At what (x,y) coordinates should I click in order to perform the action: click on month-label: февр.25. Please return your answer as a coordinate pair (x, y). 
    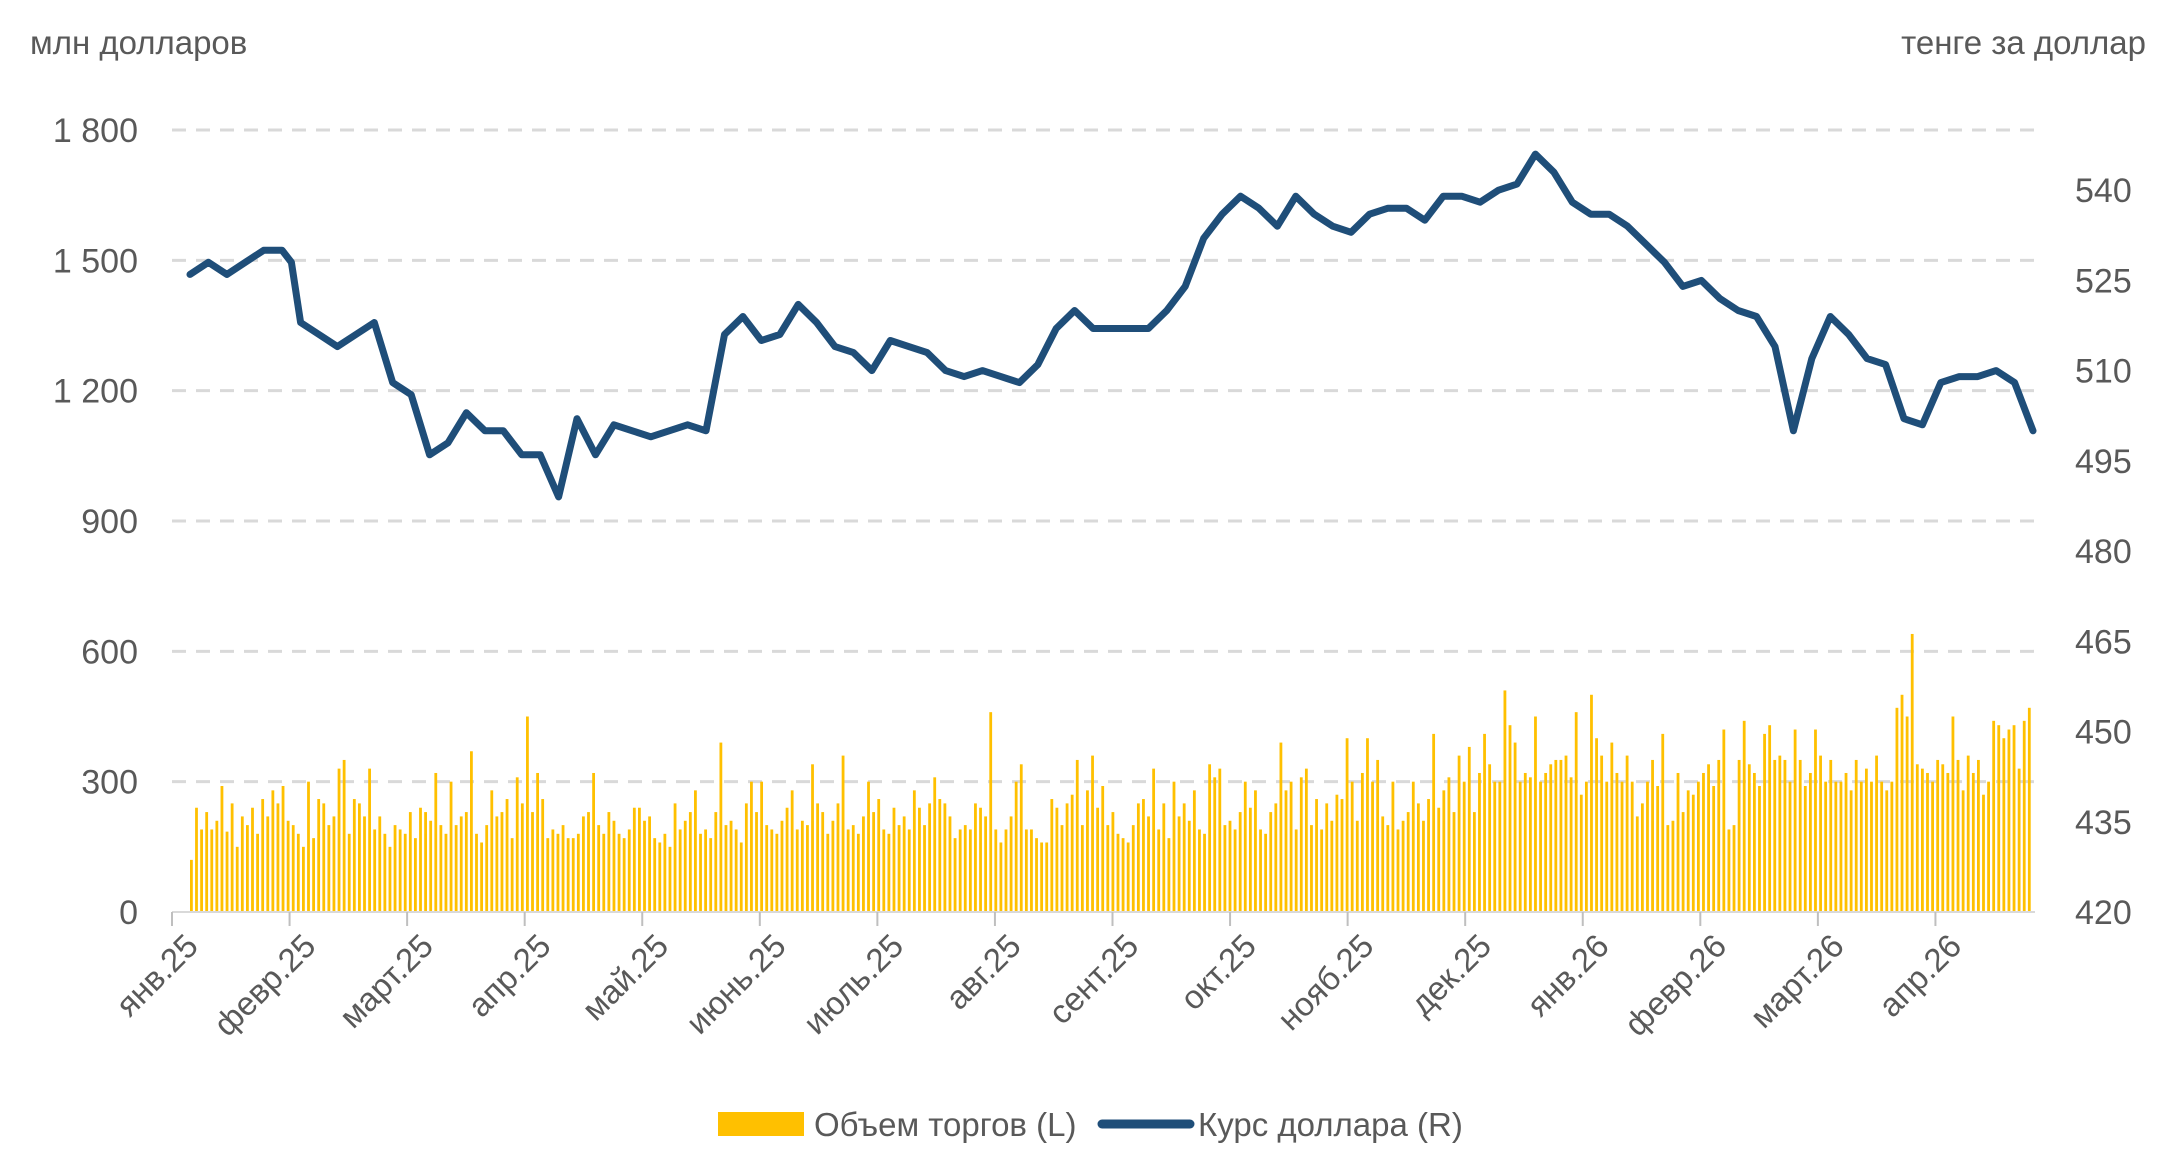
    Looking at the image, I should click on (264, 985).